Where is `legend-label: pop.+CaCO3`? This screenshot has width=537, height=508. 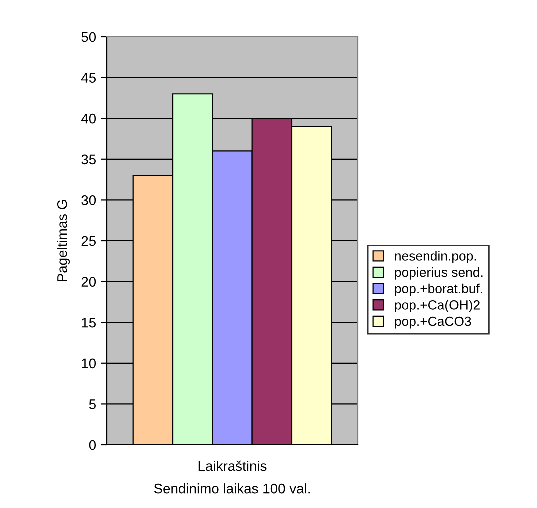 legend-label: pop.+CaCO3 is located at coordinates (433, 322).